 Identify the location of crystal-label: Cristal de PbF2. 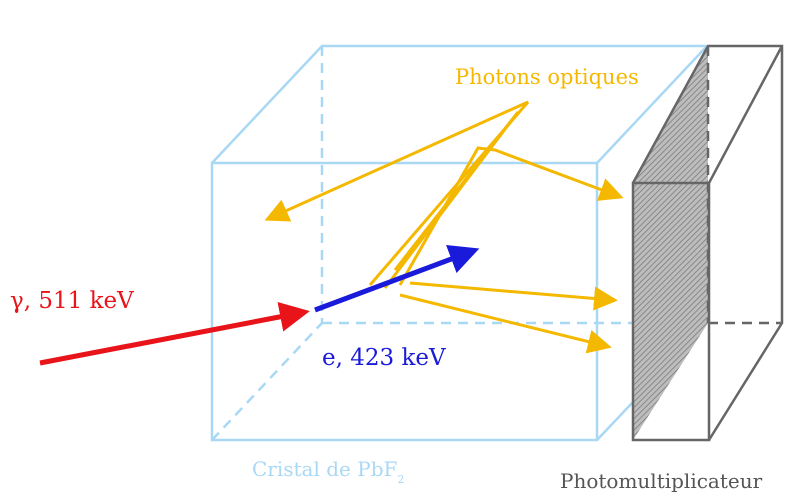
(328, 471).